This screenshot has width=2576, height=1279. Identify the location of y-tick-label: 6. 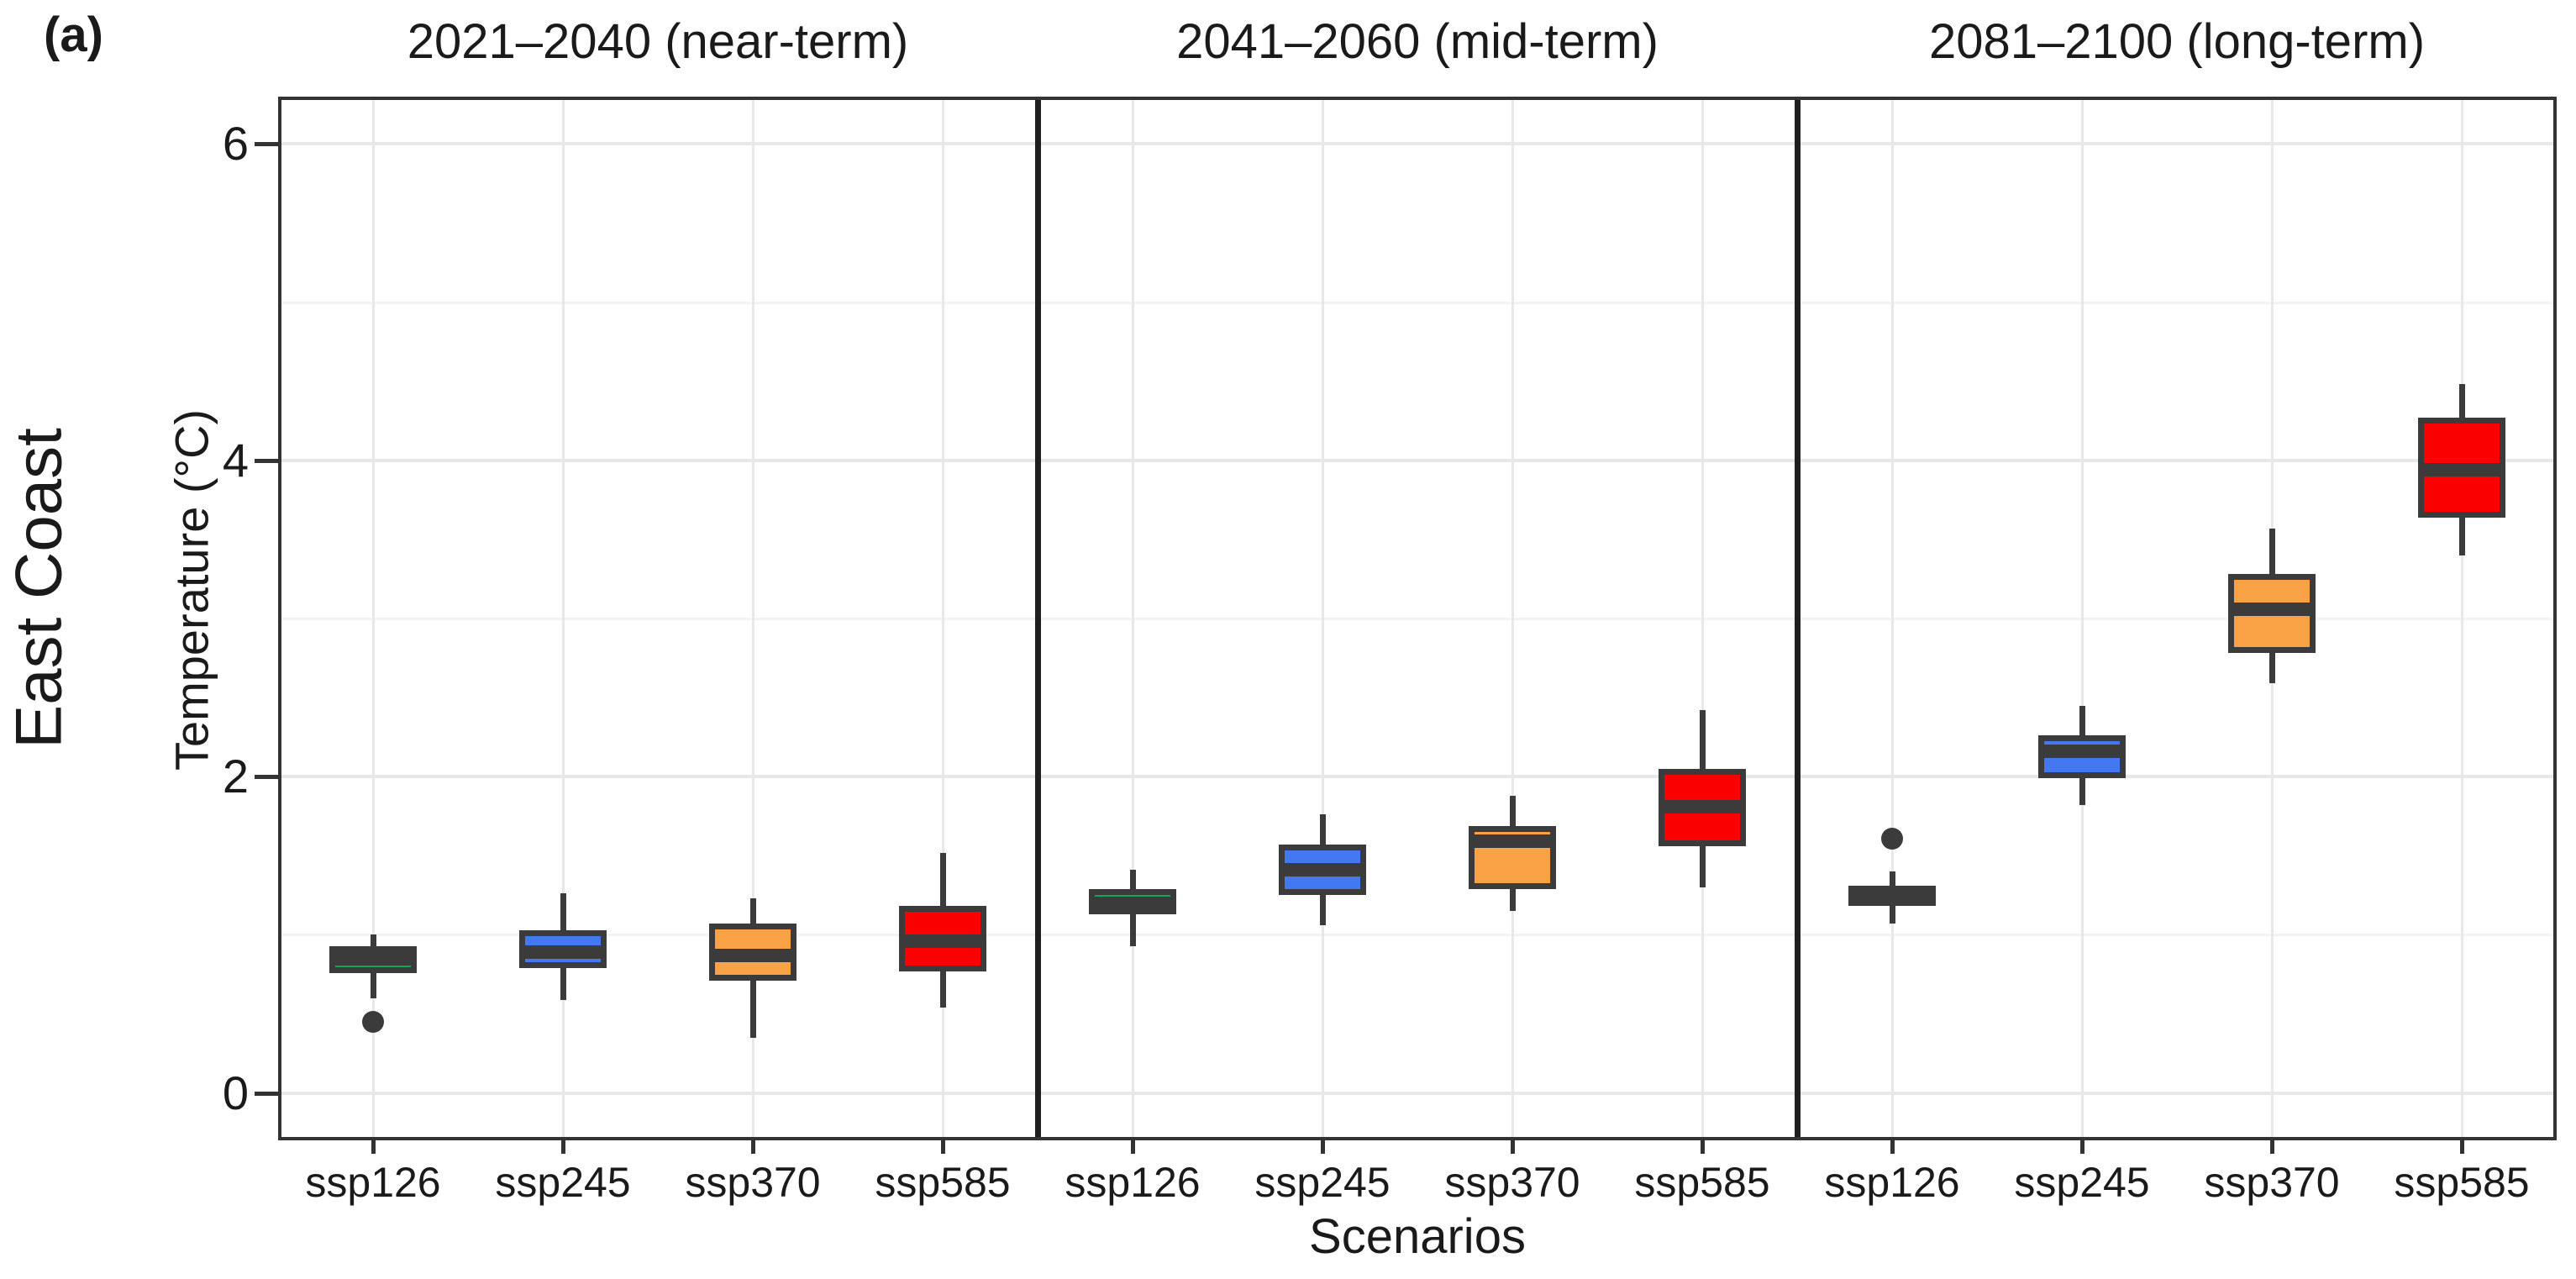
(235, 144).